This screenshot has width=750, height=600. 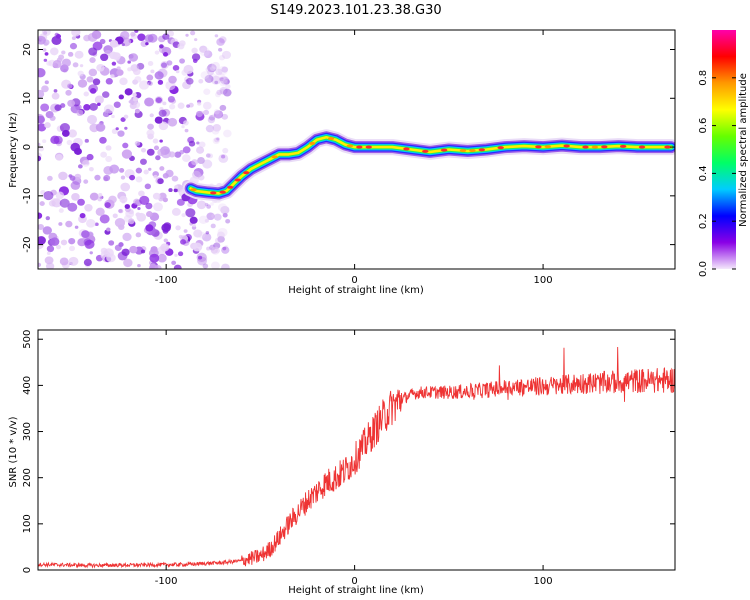 I want to click on snr-y-tick-label: 0, so click(x=27, y=570).